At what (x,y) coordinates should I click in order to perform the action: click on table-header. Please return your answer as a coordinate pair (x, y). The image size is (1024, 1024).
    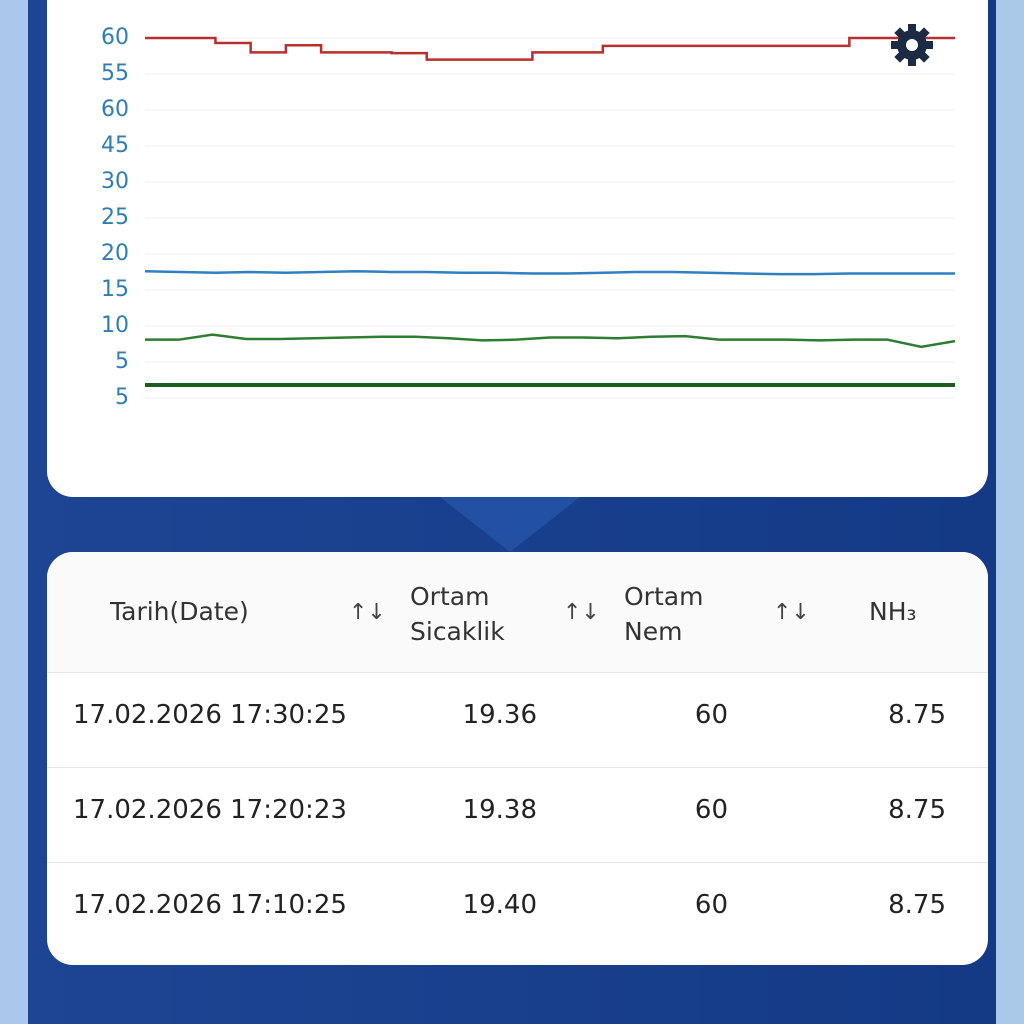
    Looking at the image, I should click on (517, 612).